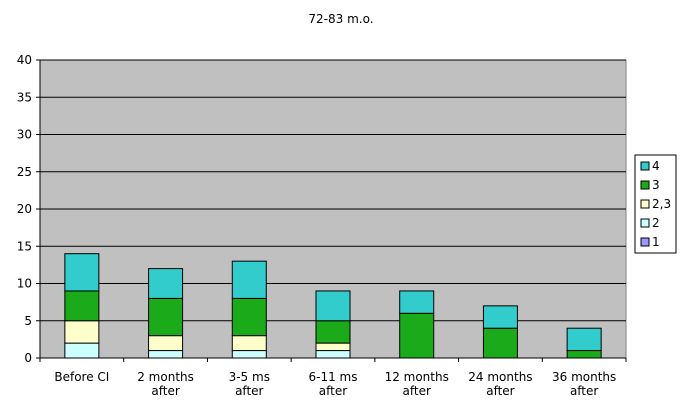 This screenshot has height=416, width=682. I want to click on legend-label: 1, so click(656, 242).